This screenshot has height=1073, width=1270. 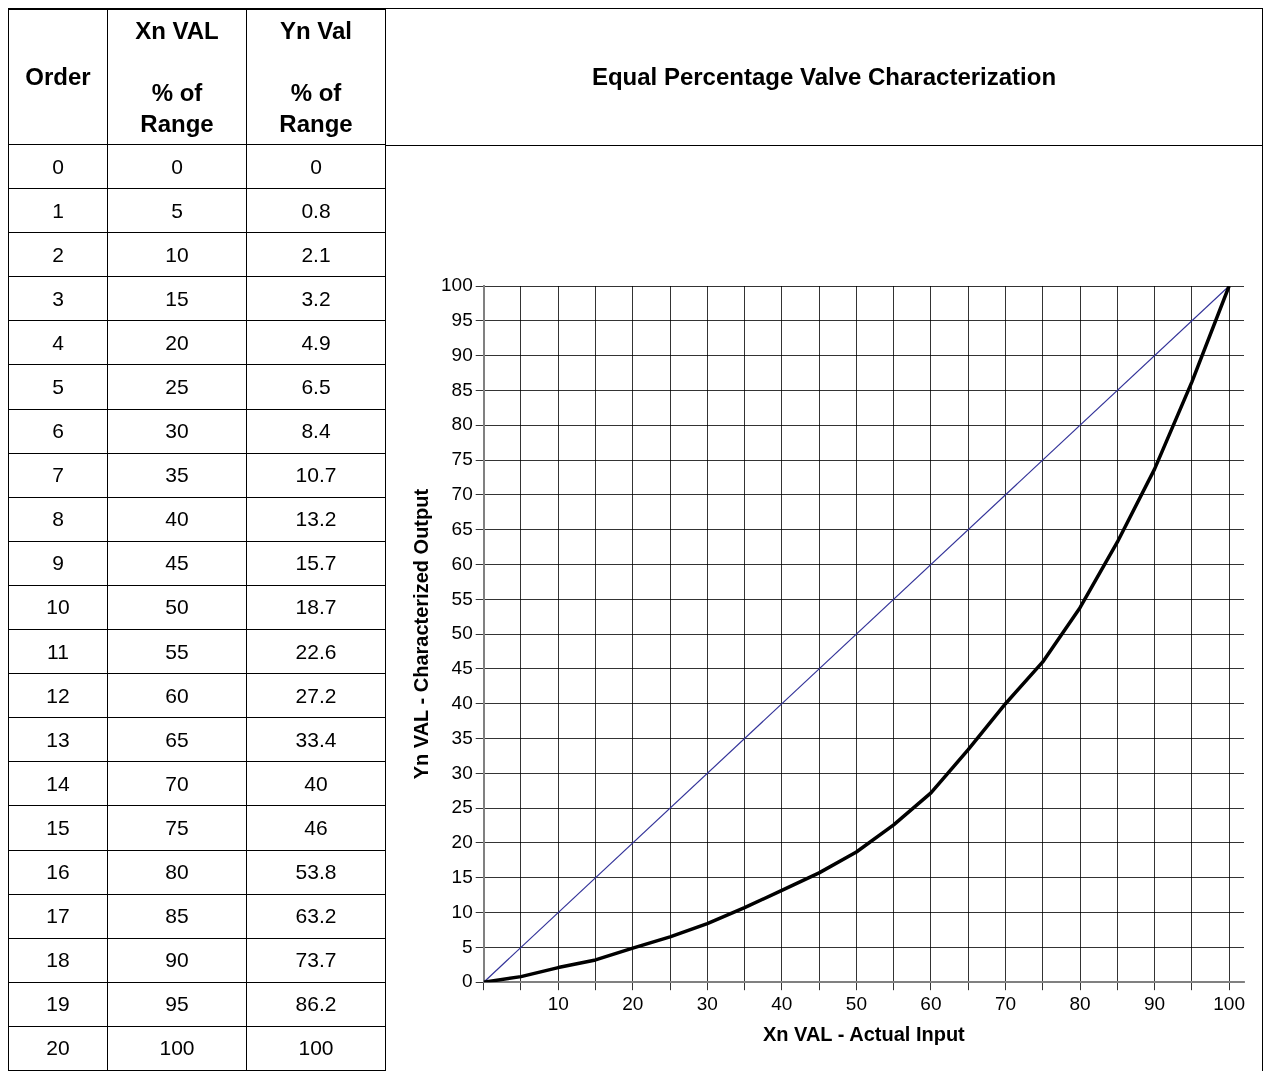 What do you see at coordinates (177, 872) in the screenshot?
I see `text: 80` at bounding box center [177, 872].